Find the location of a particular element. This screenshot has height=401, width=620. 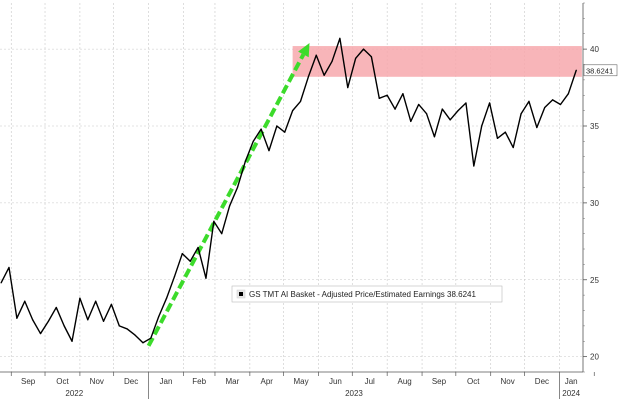

y-tick-label: 25 is located at coordinates (594, 280).